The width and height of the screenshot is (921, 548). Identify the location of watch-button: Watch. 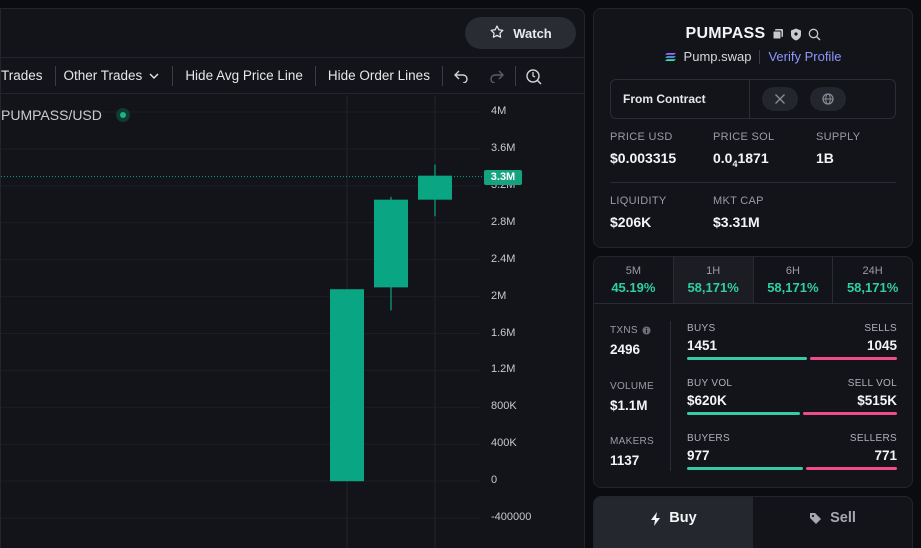
(520, 33).